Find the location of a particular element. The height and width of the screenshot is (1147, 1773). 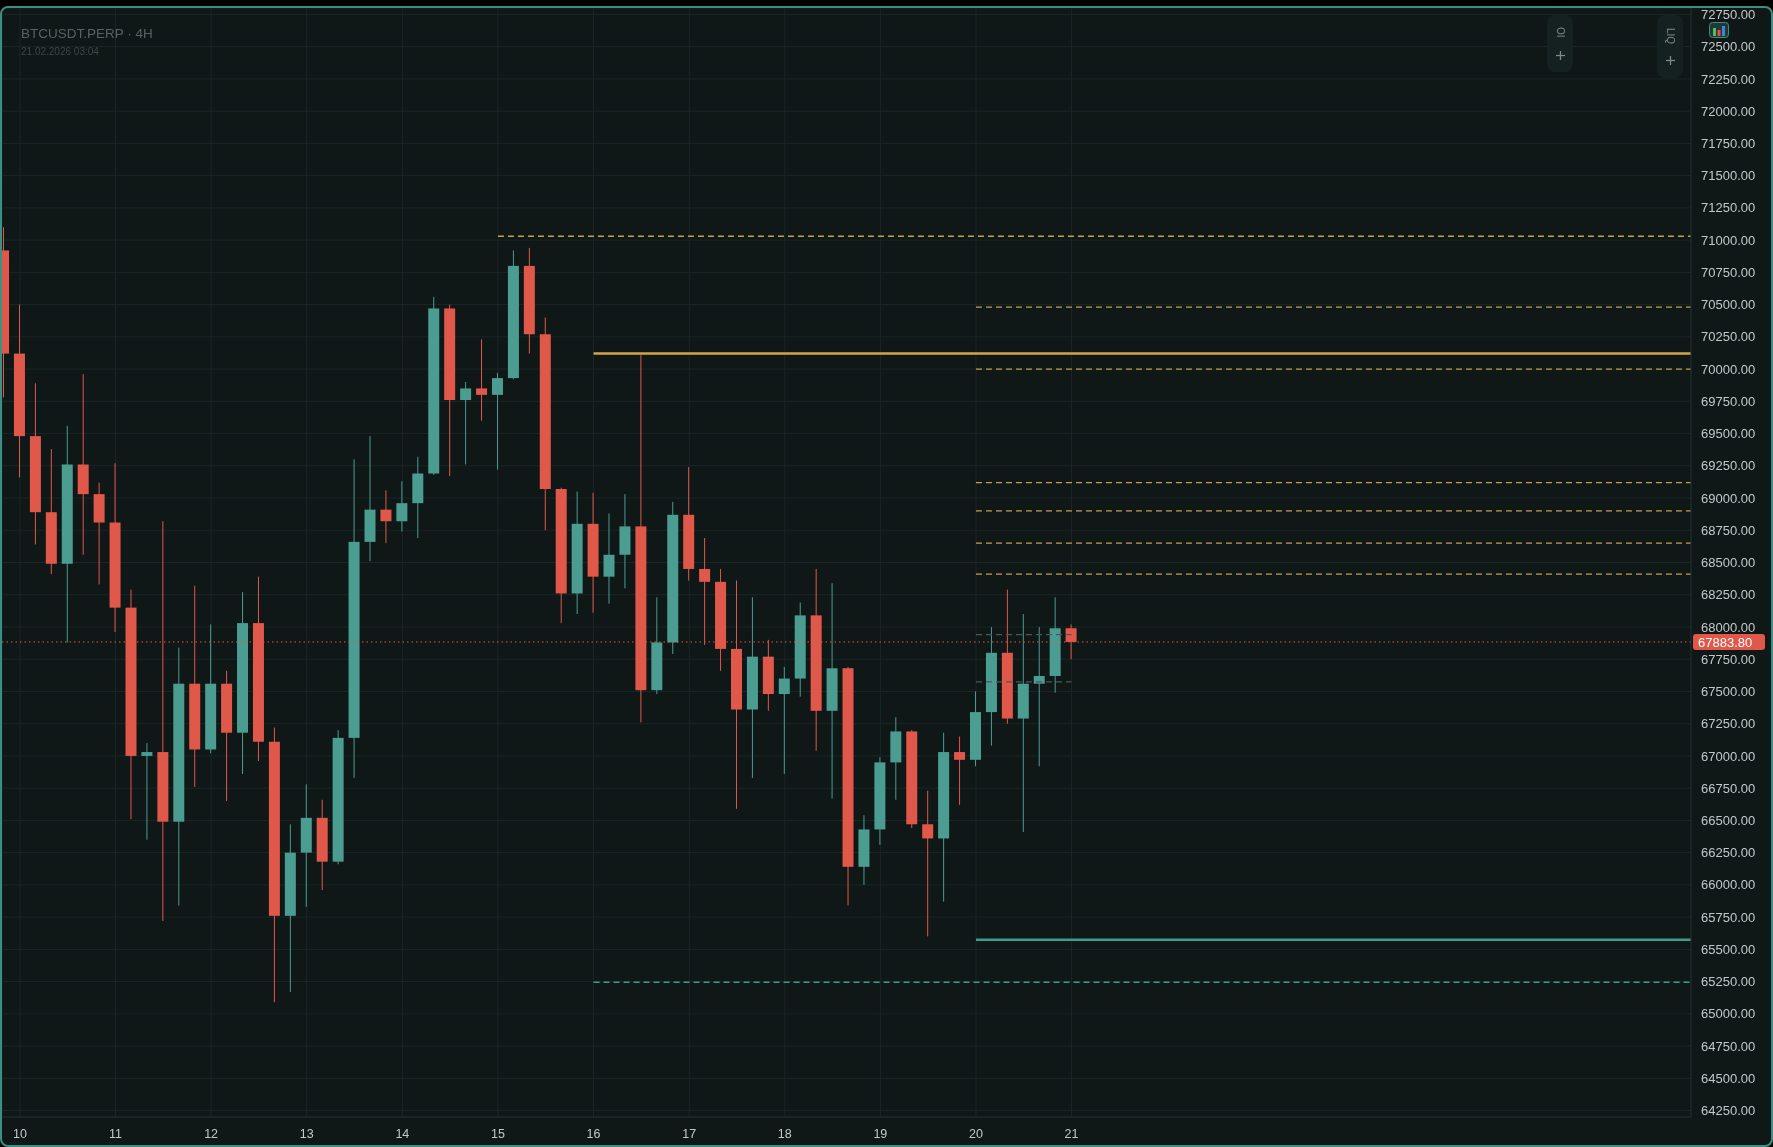

y-tick-label: 64750.00 is located at coordinates (1728, 1046).